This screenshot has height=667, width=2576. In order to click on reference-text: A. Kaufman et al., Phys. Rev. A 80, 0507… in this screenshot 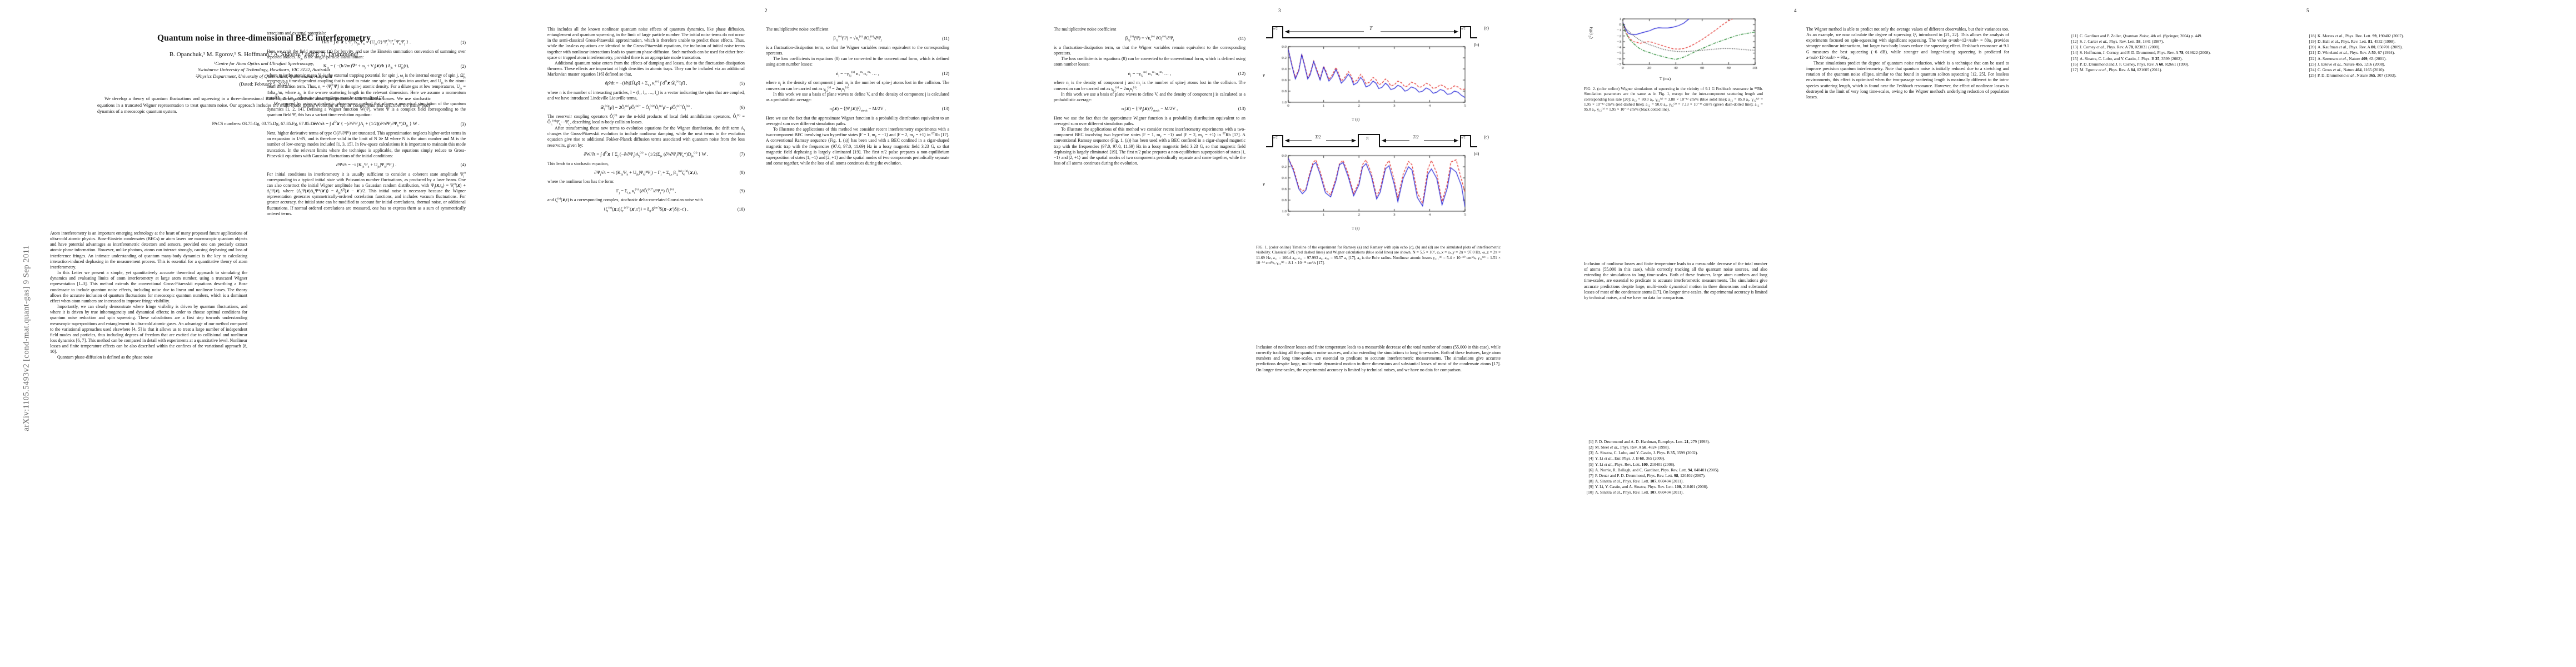, I will do `click(2360, 47)`.